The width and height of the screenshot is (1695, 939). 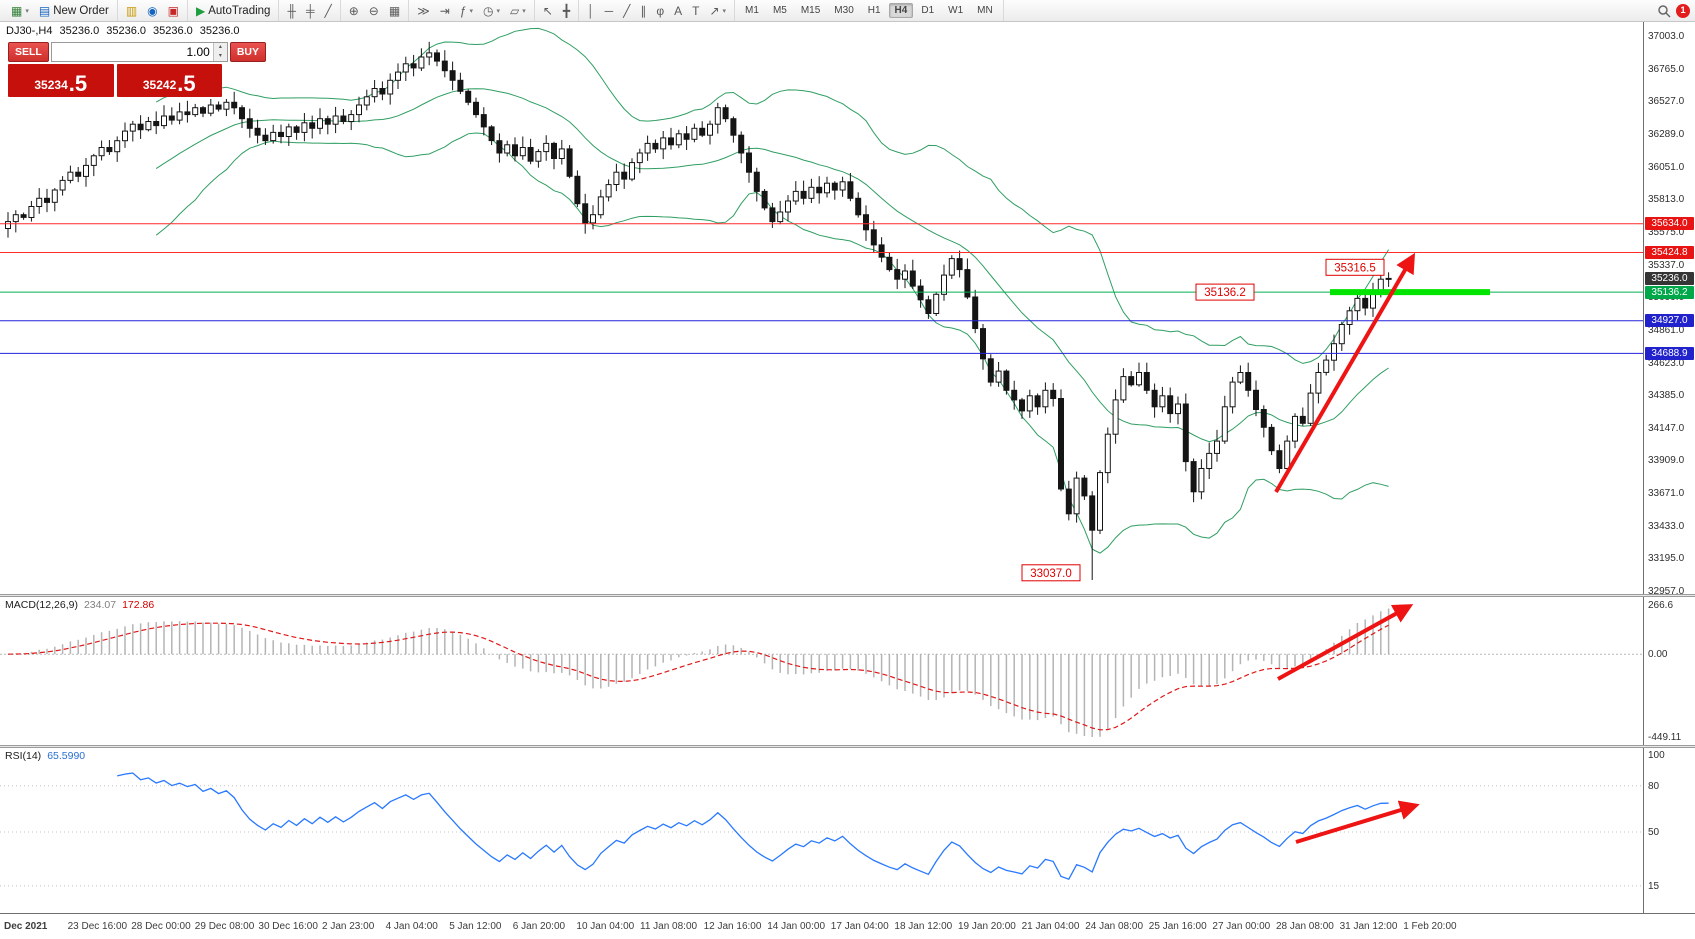 I want to click on price-level-badge: 35136.2, so click(x=1669, y=292).